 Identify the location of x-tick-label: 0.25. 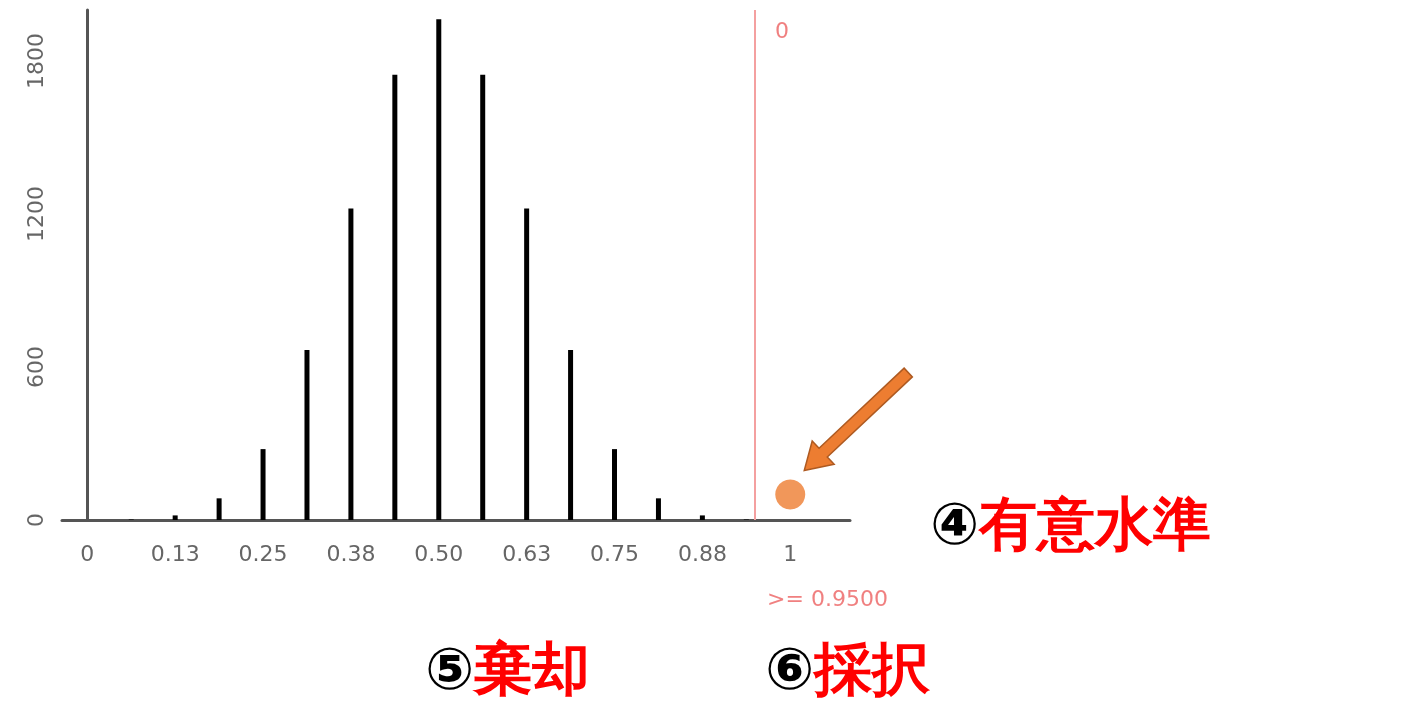
(263, 553).